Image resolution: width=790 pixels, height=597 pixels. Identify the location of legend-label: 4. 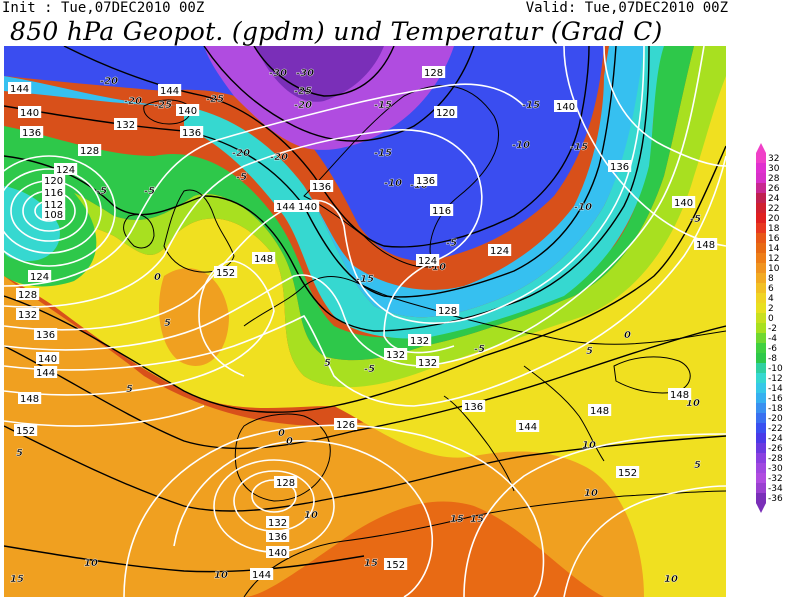
(771, 299).